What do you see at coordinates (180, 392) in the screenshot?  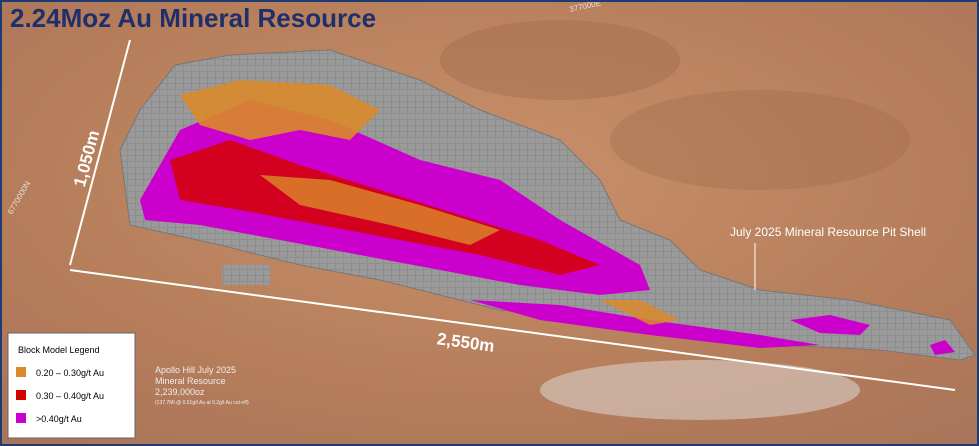 I see `summary-line: 2,239,000oz` at bounding box center [180, 392].